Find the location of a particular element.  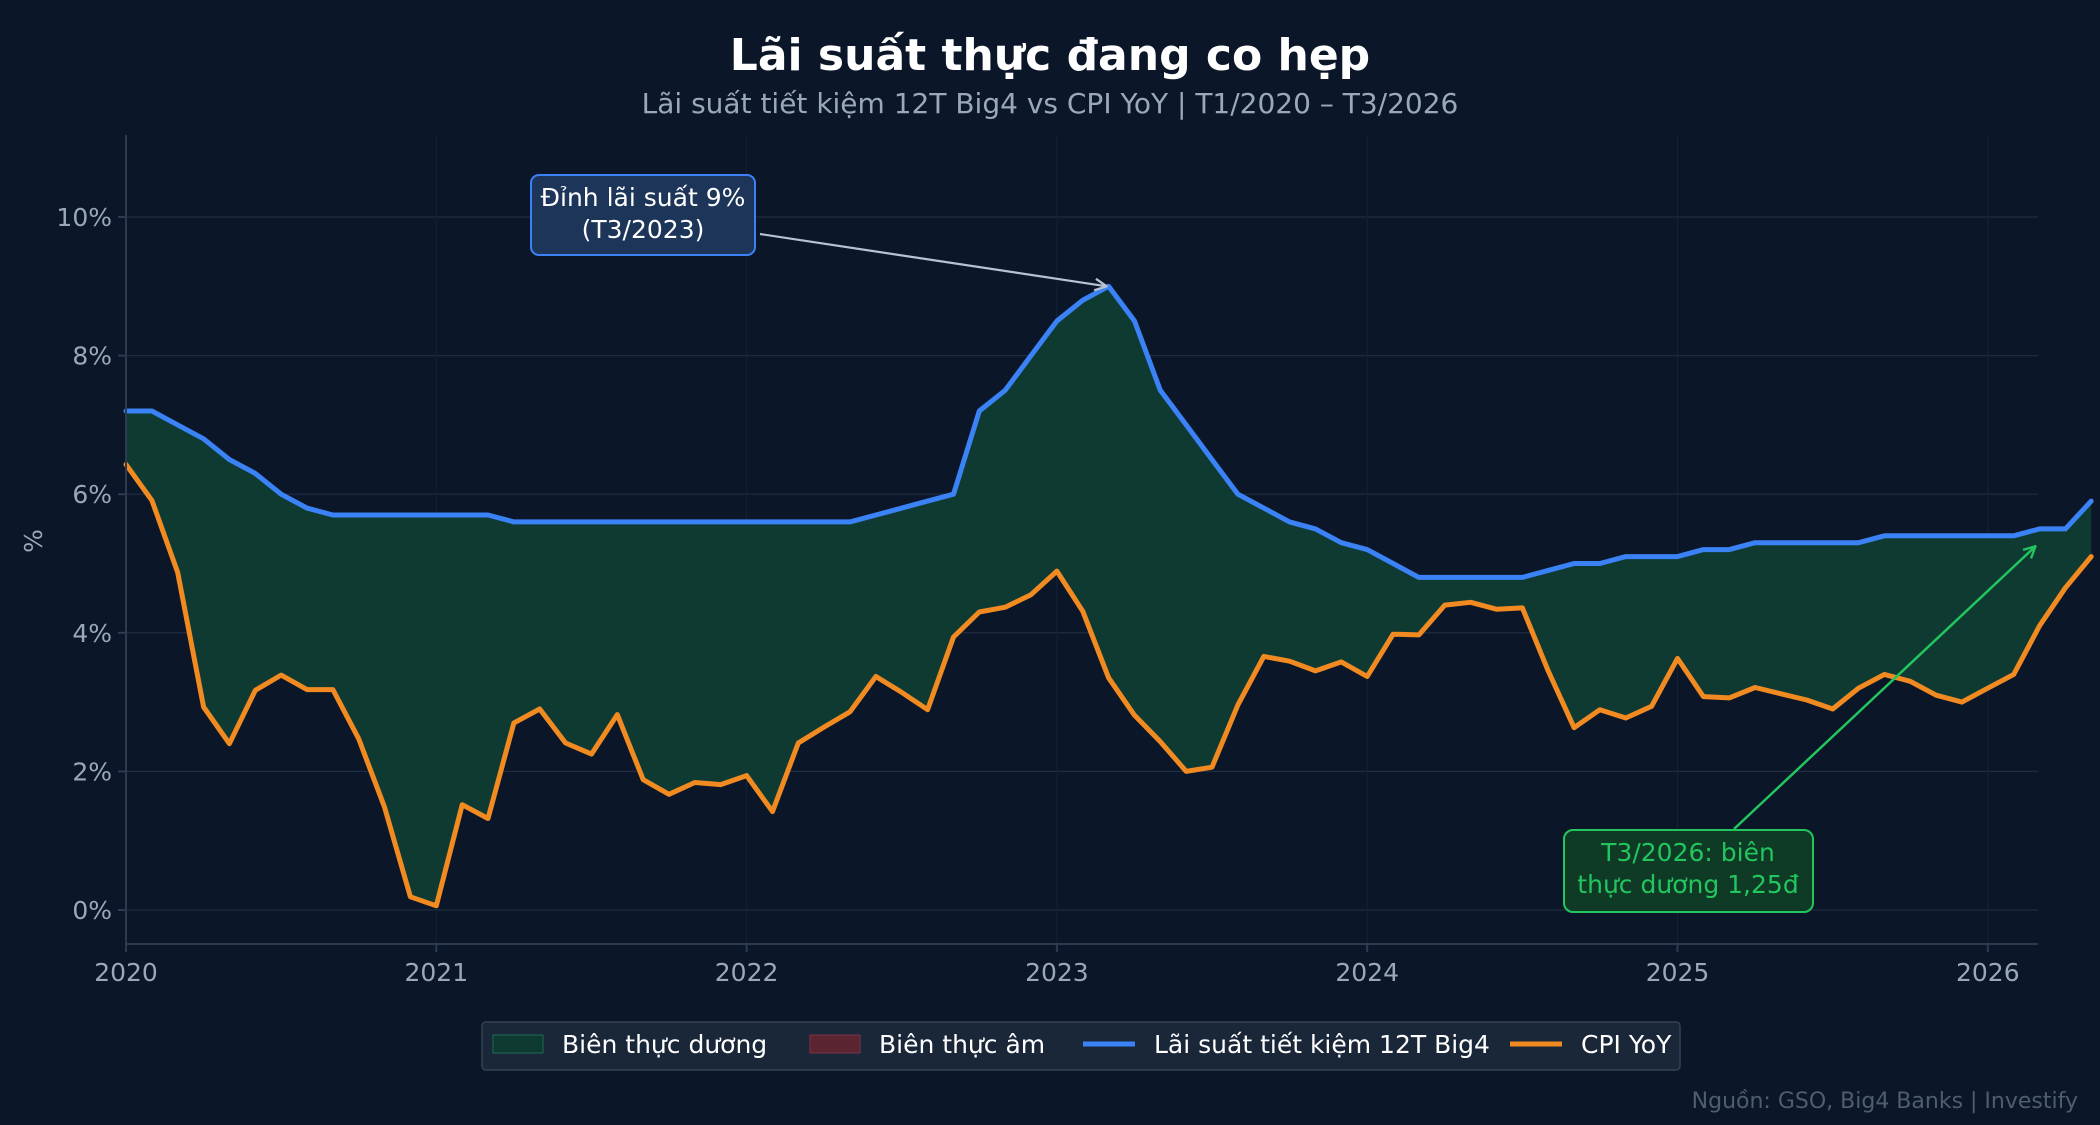

margin-annotation-text: T3/2026: biên is located at coordinates (1687, 852).